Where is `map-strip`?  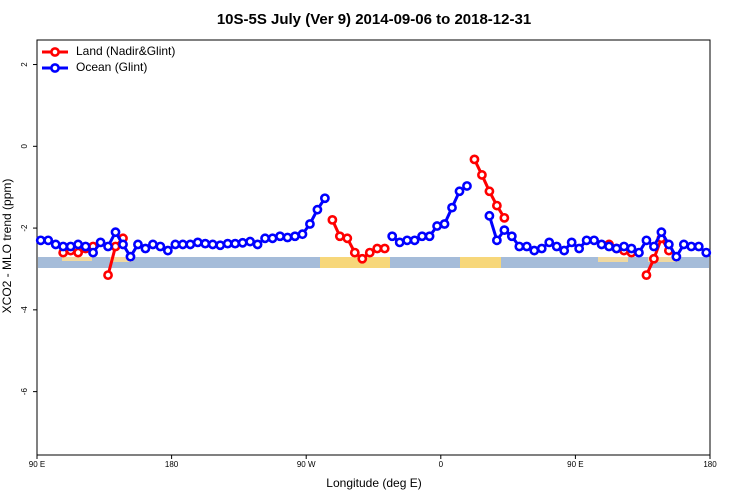 map-strip is located at coordinates (373, 262).